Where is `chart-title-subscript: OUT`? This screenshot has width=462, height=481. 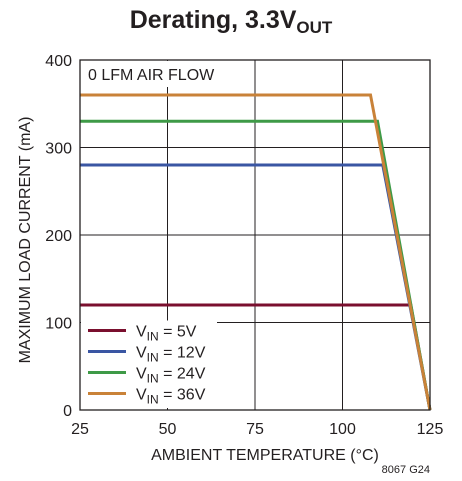 chart-title-subscript: OUT is located at coordinates (314, 27).